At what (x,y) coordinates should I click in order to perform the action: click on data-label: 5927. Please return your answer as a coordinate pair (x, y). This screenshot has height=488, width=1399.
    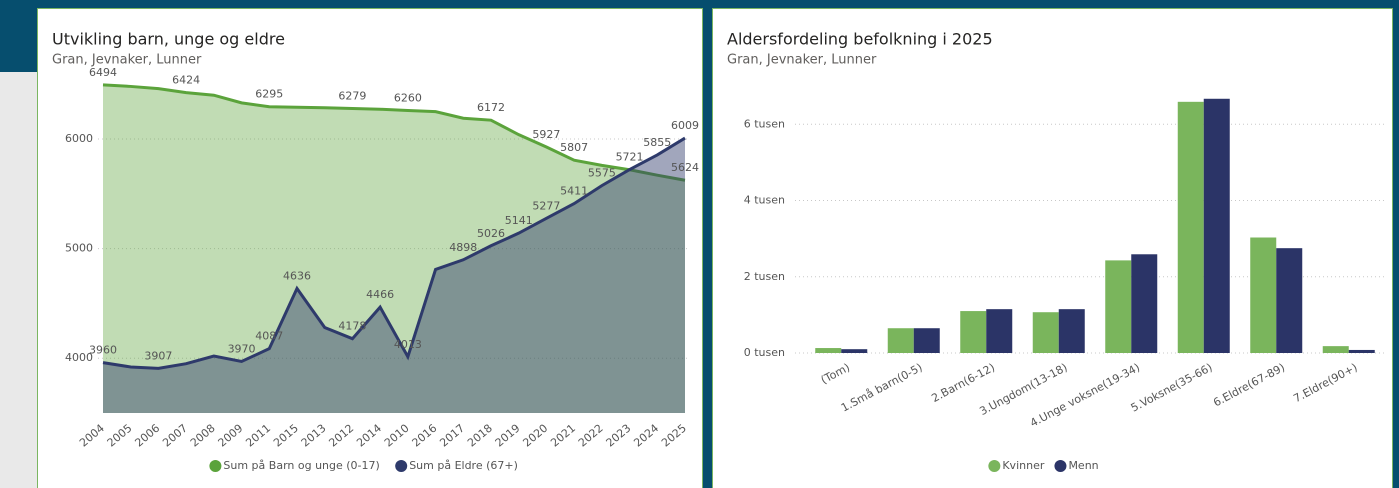
    Looking at the image, I should click on (546, 134).